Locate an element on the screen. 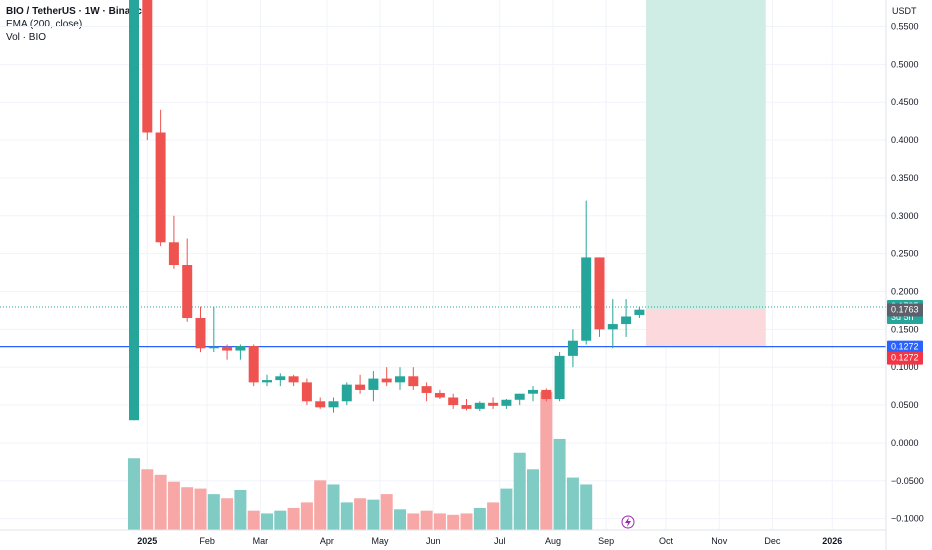 Image resolution: width=932 pixels, height=550 pixels. x-tick-label: Apr is located at coordinates (327, 541).